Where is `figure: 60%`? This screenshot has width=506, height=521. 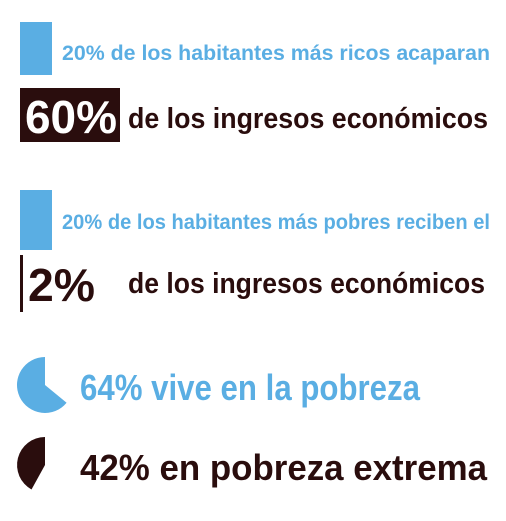
figure: 60% is located at coordinates (71, 117).